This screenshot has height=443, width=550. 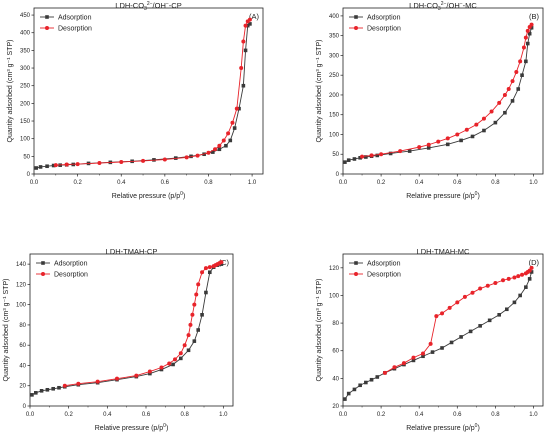 I want to click on y-tick-label: 450, so click(x=25, y=16).